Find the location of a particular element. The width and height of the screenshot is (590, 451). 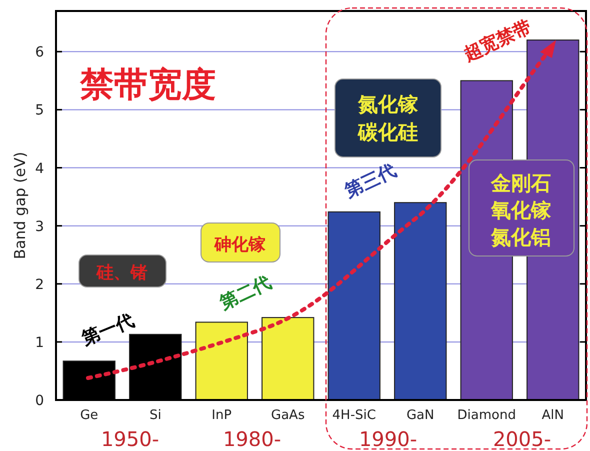

x-tick-label: GaAs is located at coordinates (288, 415).